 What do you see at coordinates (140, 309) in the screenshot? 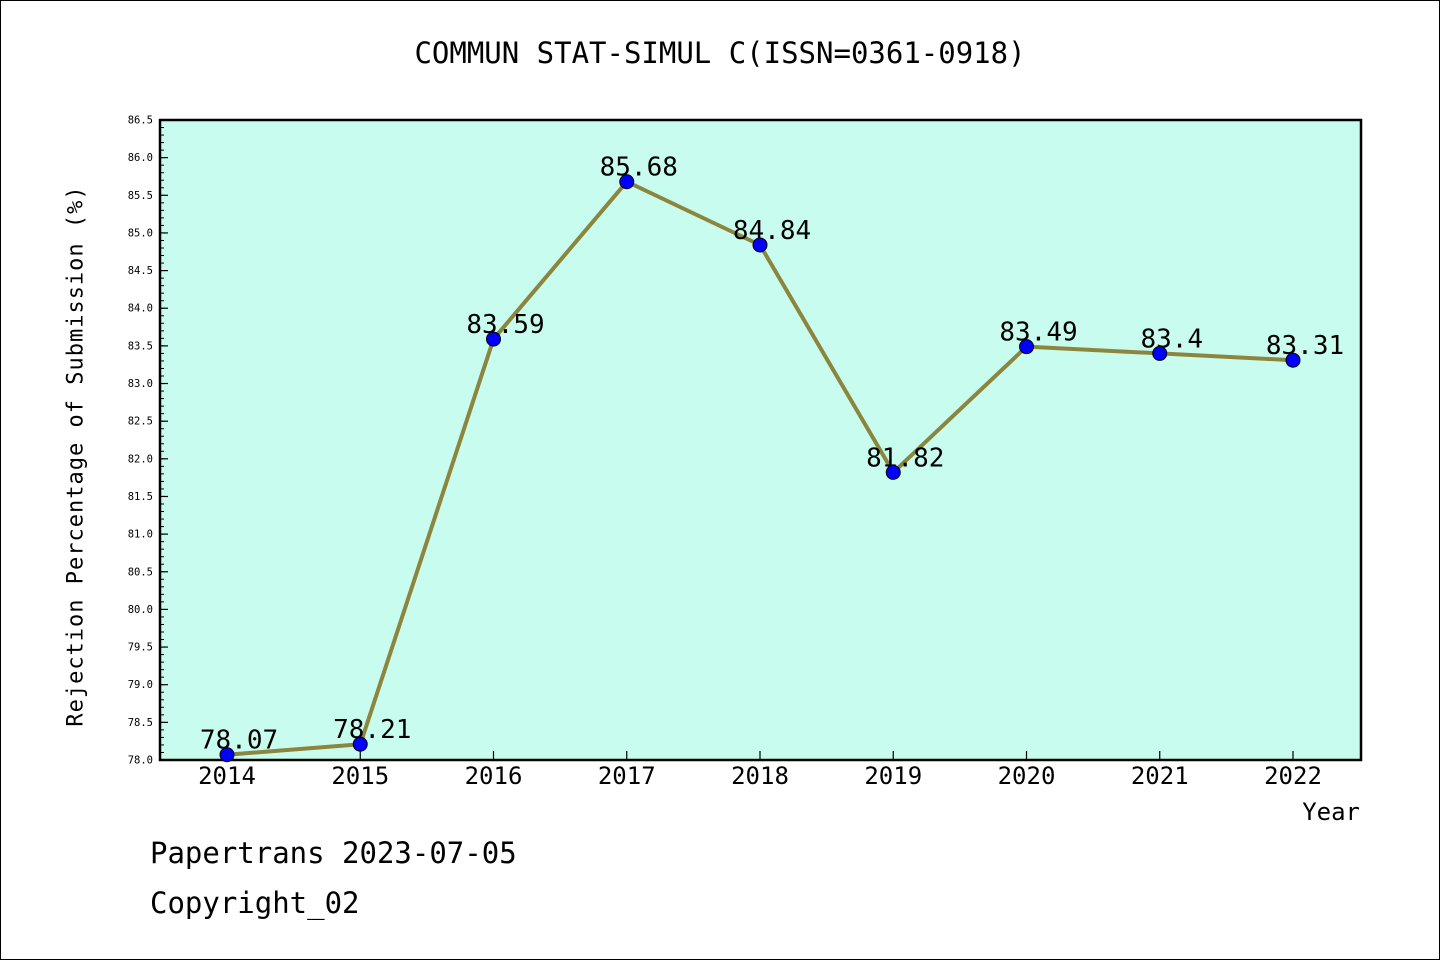
I see `y-tick-label: 84.0` at bounding box center [140, 309].